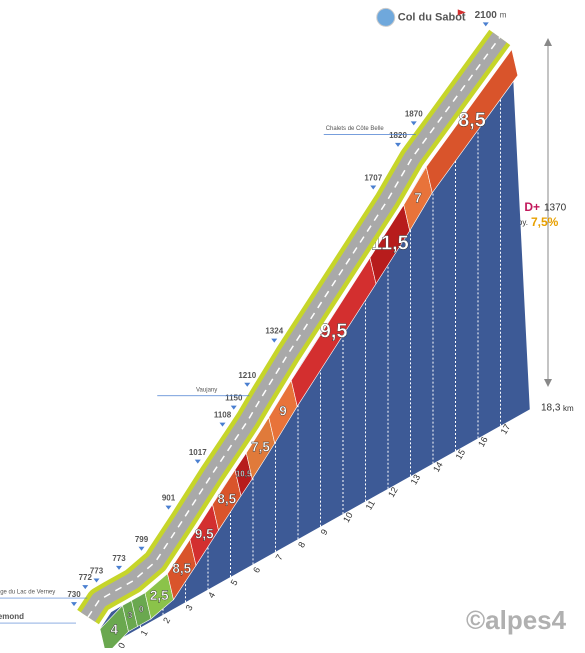  Describe the element at coordinates (516, 620) in the screenshot. I see `watermark: ©alpes4` at that location.